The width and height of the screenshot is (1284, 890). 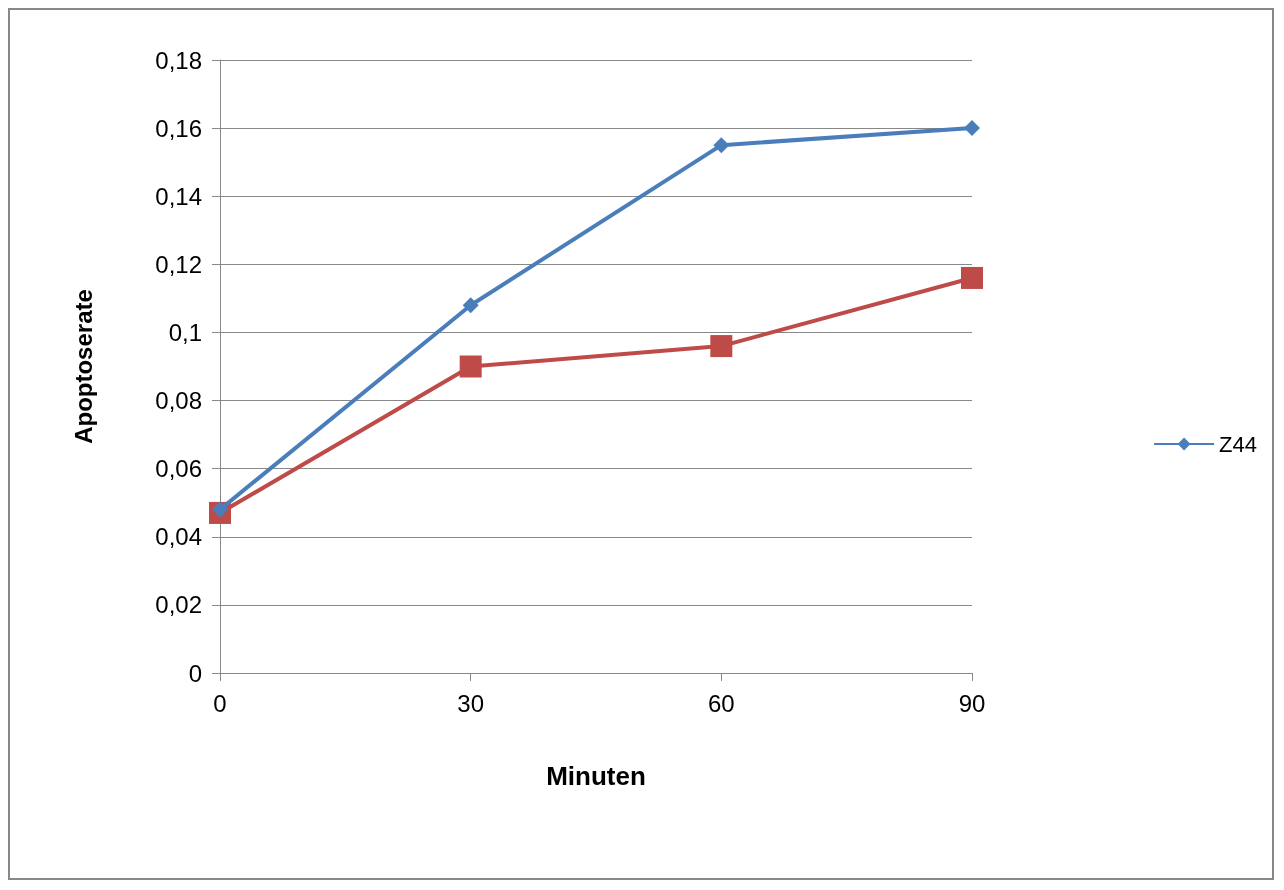 I want to click on x-tick-label: 0, so click(x=220, y=703).